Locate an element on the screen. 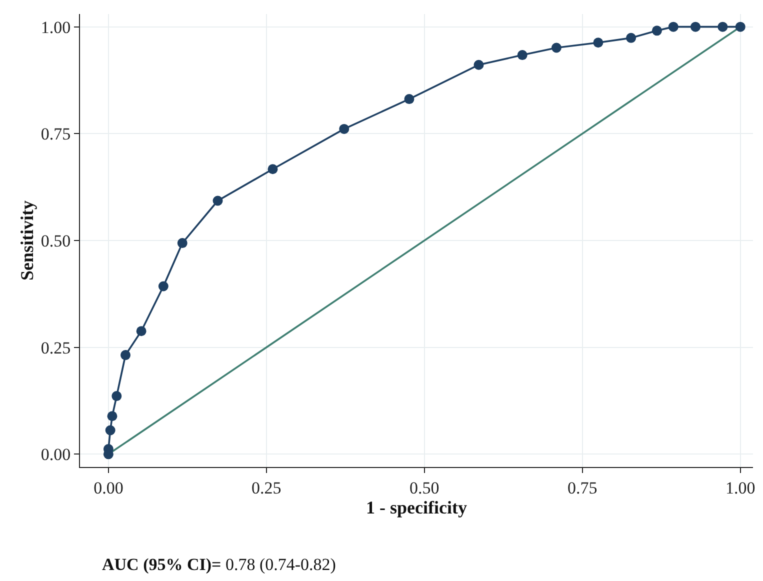 This screenshot has height=581, width=763. x-tick-label: 0.25 is located at coordinates (267, 488).